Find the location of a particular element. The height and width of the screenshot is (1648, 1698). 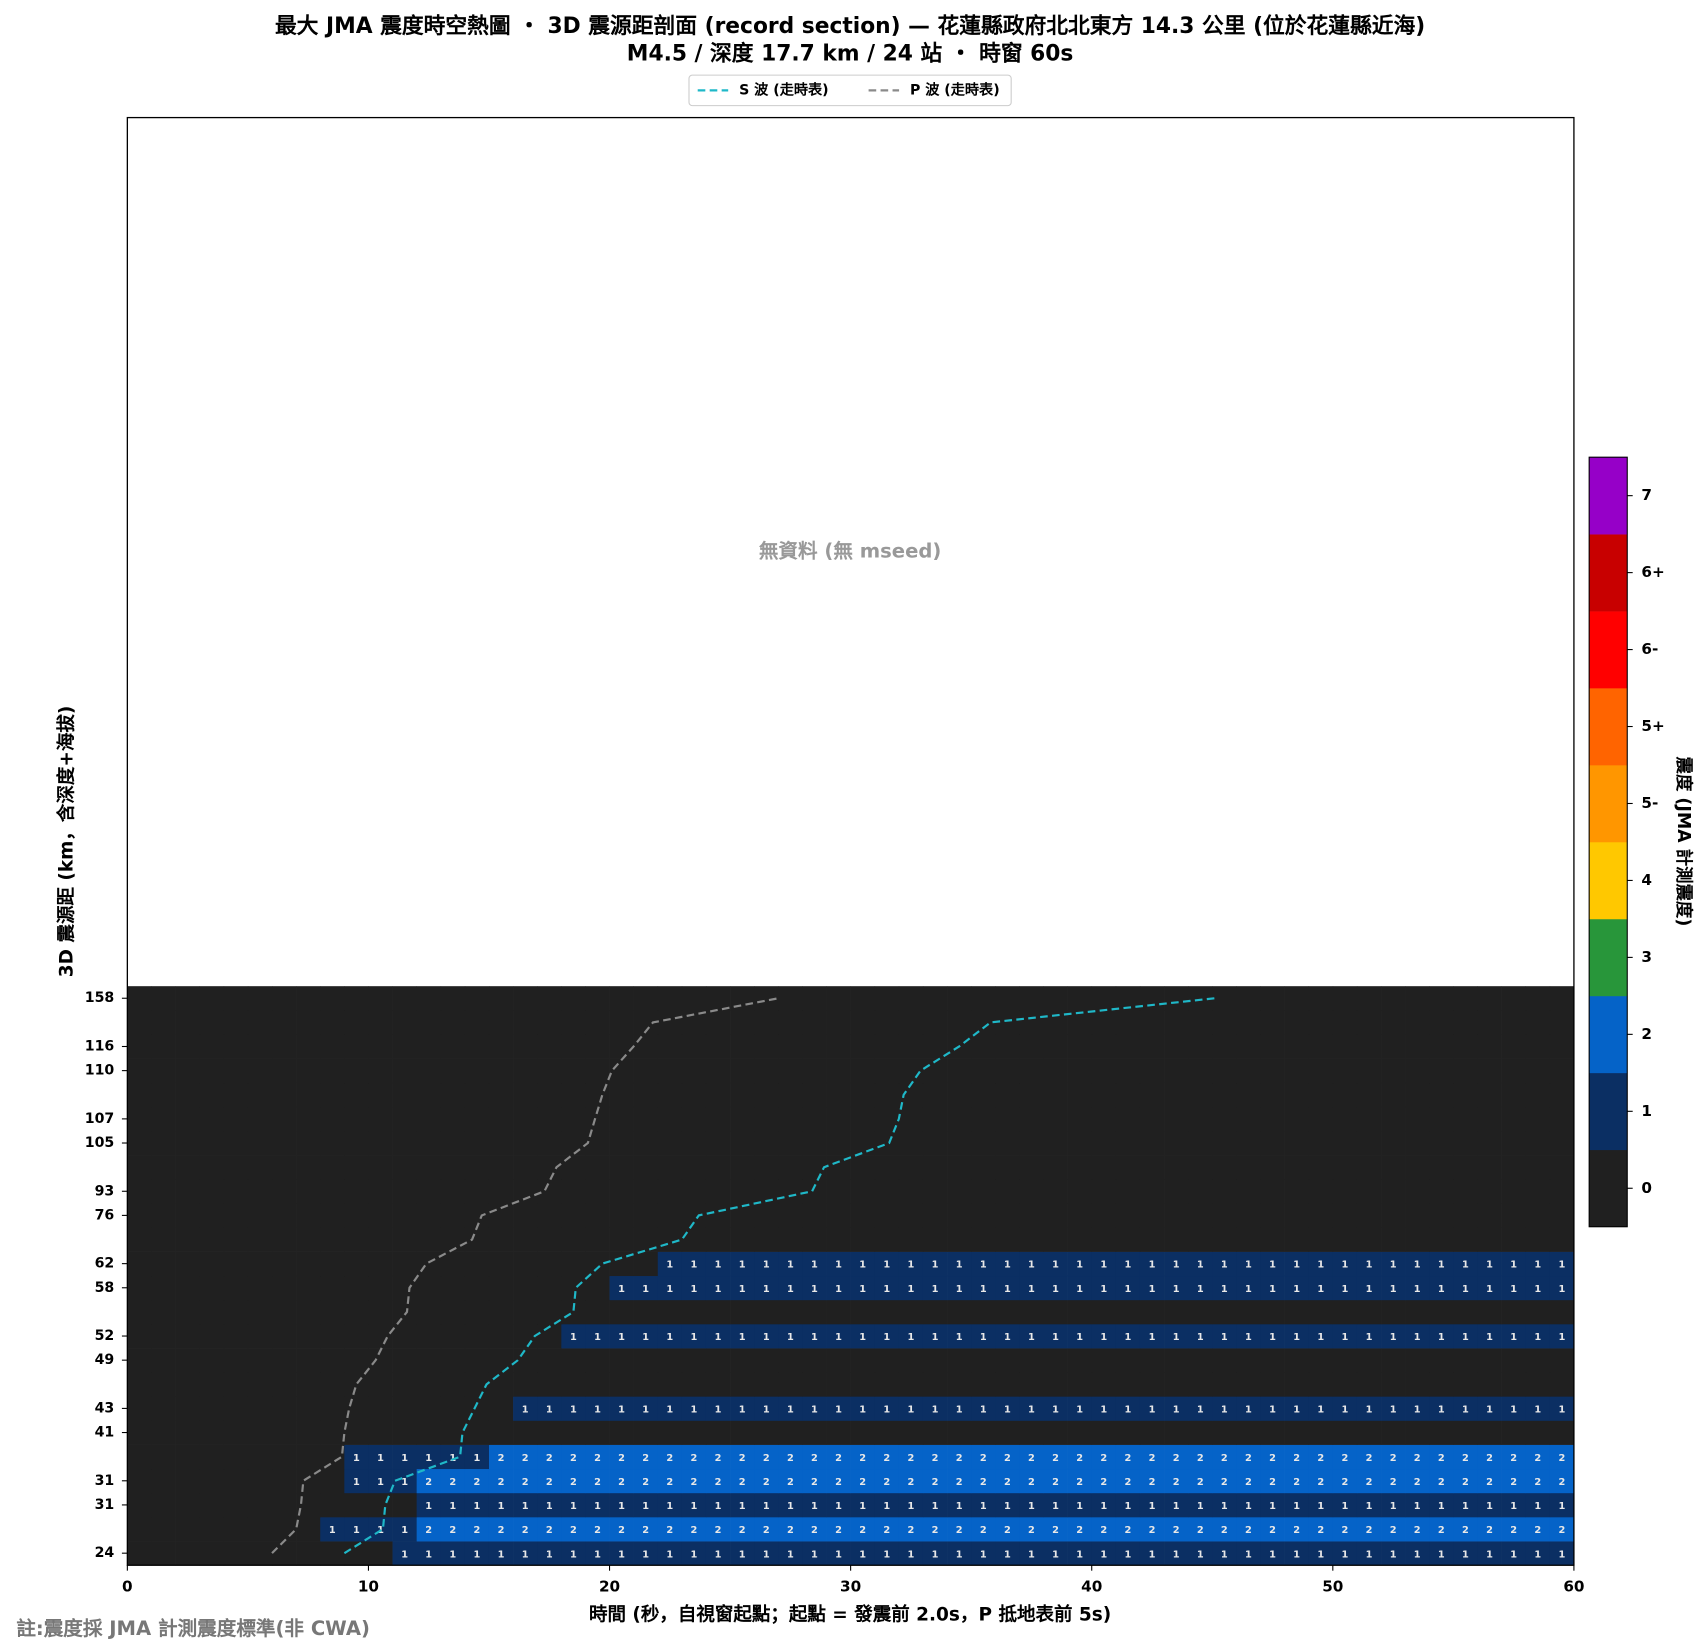

colorbar-tick-label: 0 is located at coordinates (1646, 1188).